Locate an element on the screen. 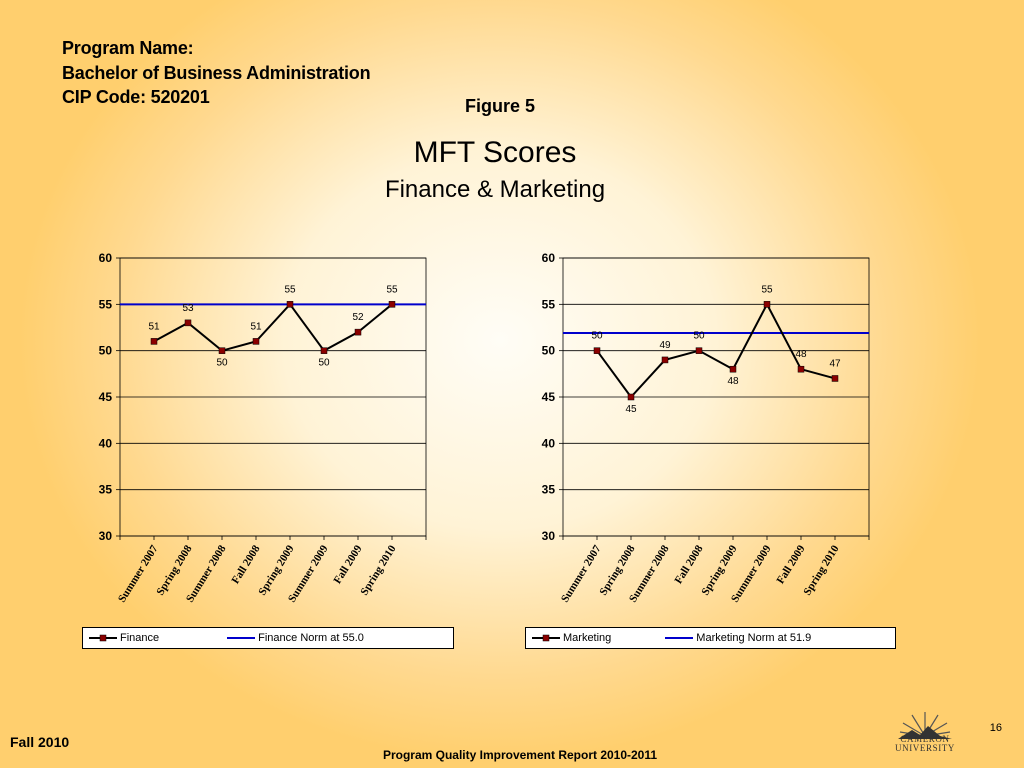  page-title: MFT Scores is located at coordinates (495, 152).